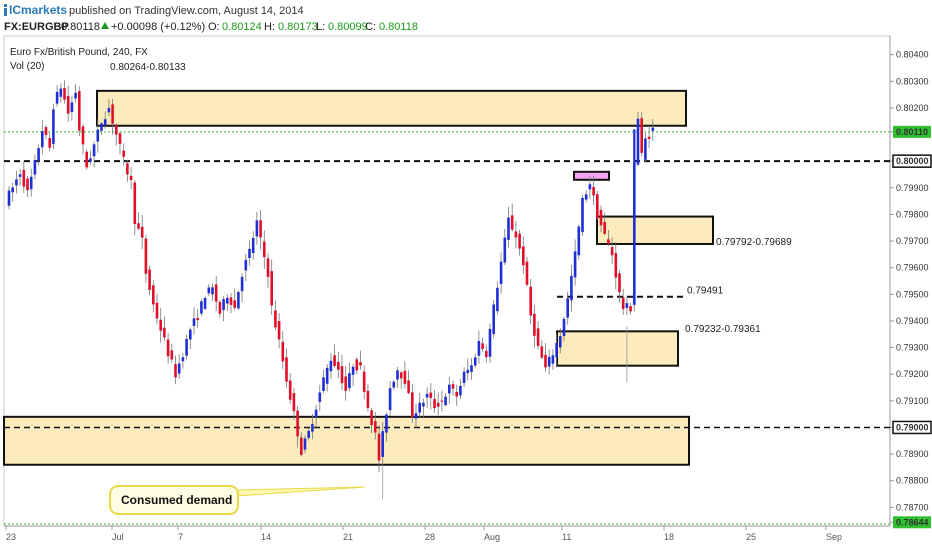 The height and width of the screenshot is (550, 932). What do you see at coordinates (912, 507) in the screenshot?
I see `price-tick-label: 0.78700` at bounding box center [912, 507].